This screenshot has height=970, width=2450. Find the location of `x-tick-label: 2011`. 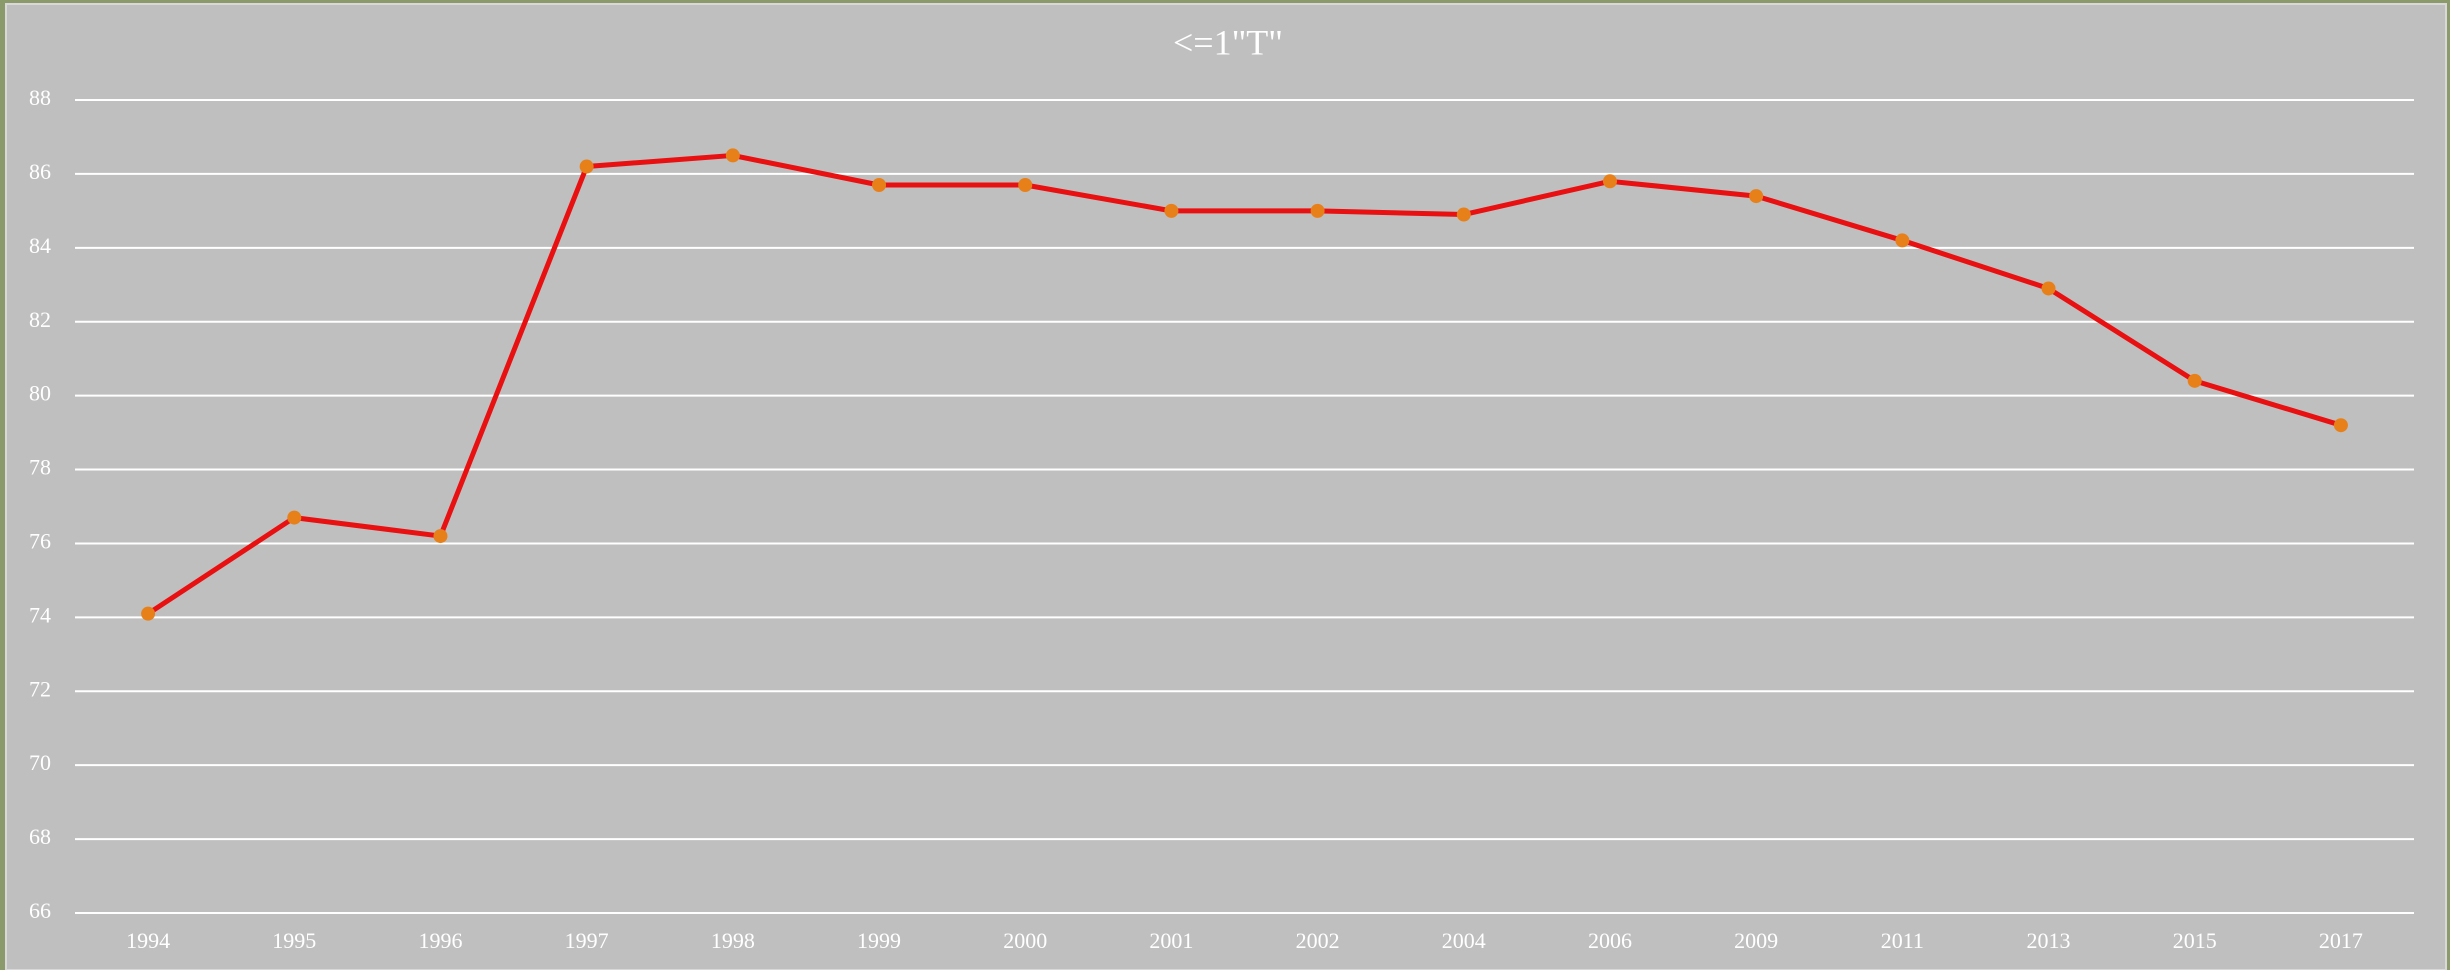

x-tick-label: 2011 is located at coordinates (1902, 940).